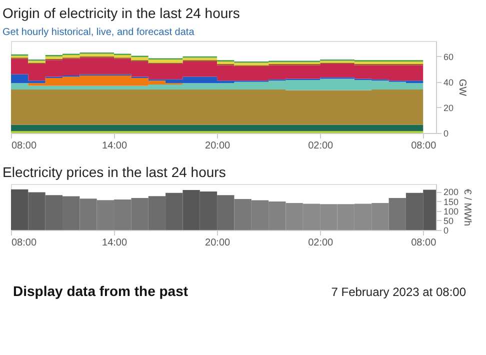  Describe the element at coordinates (451, 201) in the screenshot. I see `y-tick-label: 150` at that location.